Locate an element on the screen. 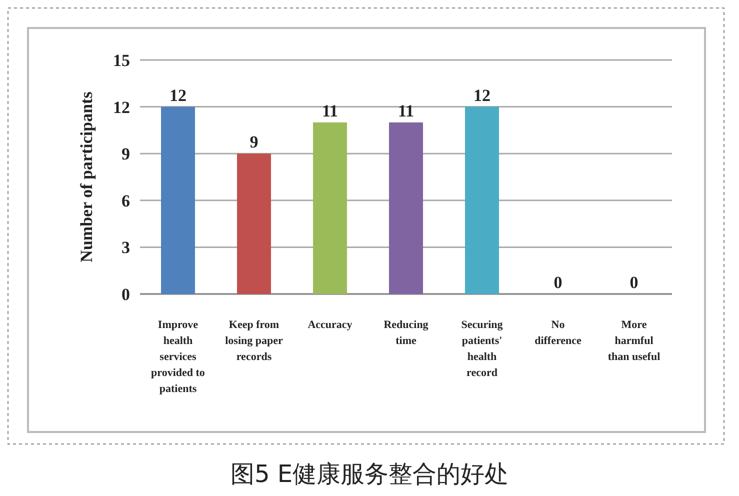  x-tick-label: Accuracy is located at coordinates (330, 325).